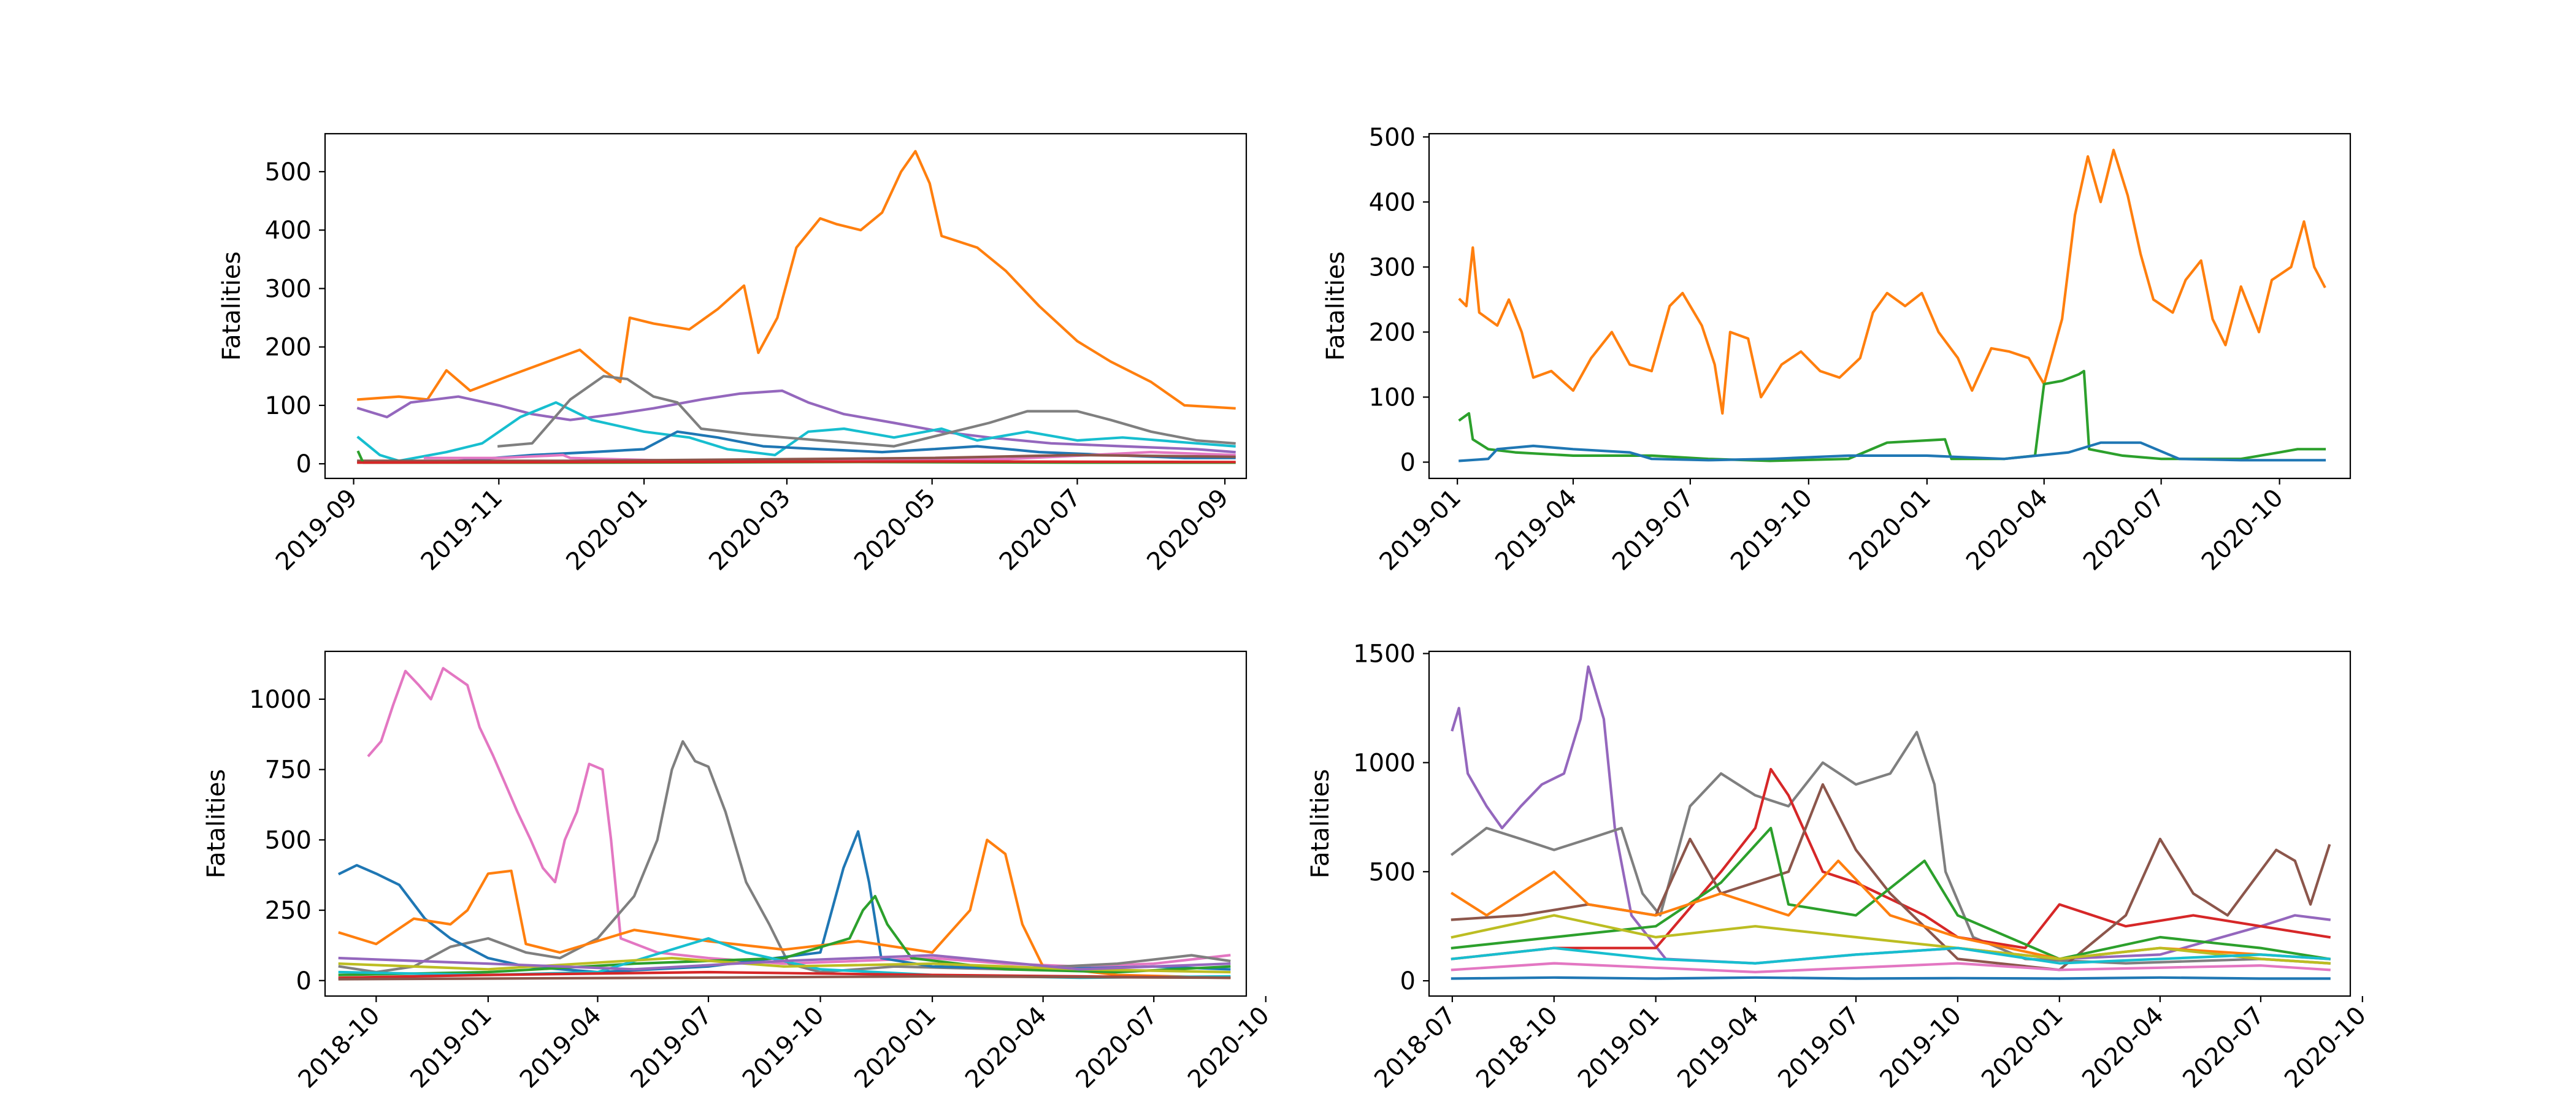  What do you see at coordinates (1384, 654) in the screenshot?
I see `y-tick-label: 1500` at bounding box center [1384, 654].